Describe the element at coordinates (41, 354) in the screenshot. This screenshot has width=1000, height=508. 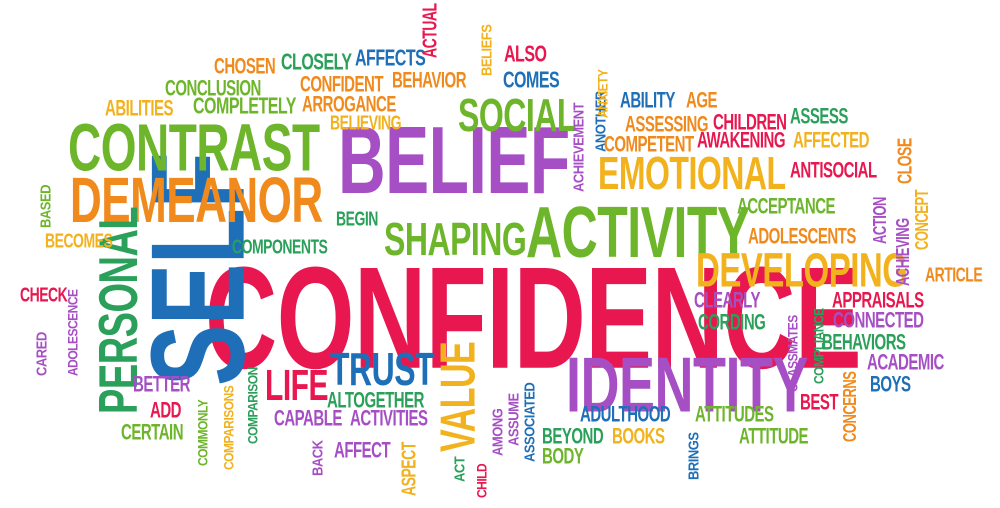
I see `word-cared: CARED` at that location.